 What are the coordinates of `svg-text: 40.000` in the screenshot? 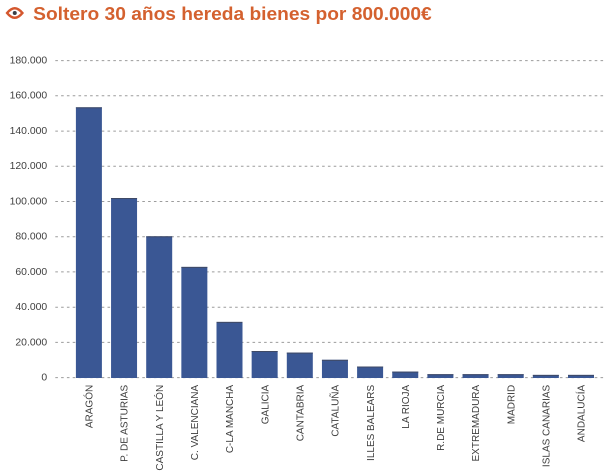 It's located at (31, 307).